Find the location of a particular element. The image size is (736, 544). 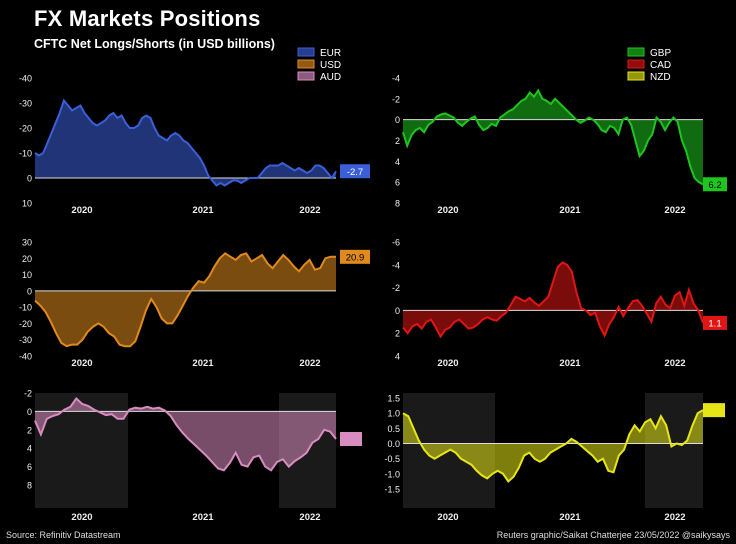

y-tick-label: 0.0 is located at coordinates (393, 444).